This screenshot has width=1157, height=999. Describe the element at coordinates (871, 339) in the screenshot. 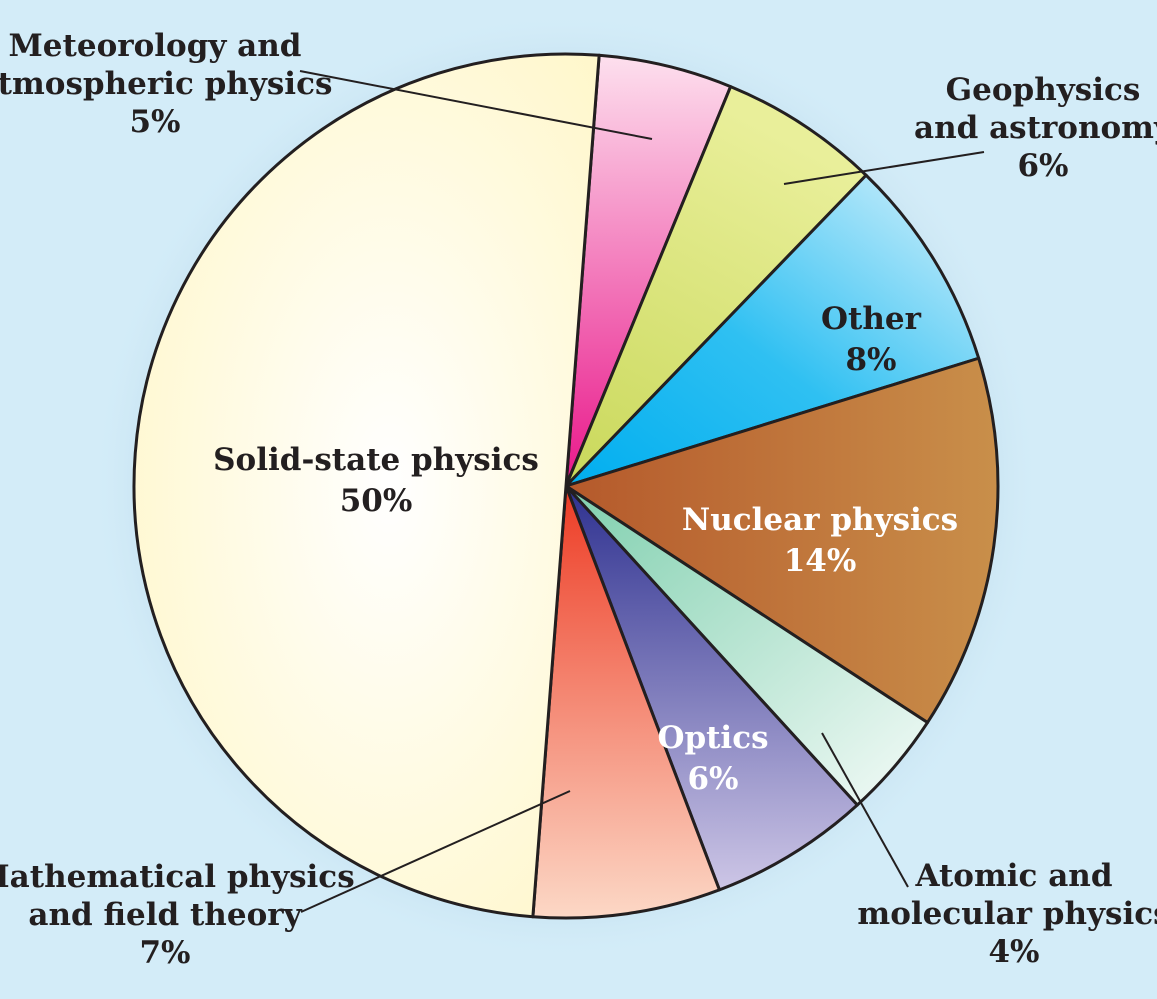

I see `label-other: Other 8%` at that location.